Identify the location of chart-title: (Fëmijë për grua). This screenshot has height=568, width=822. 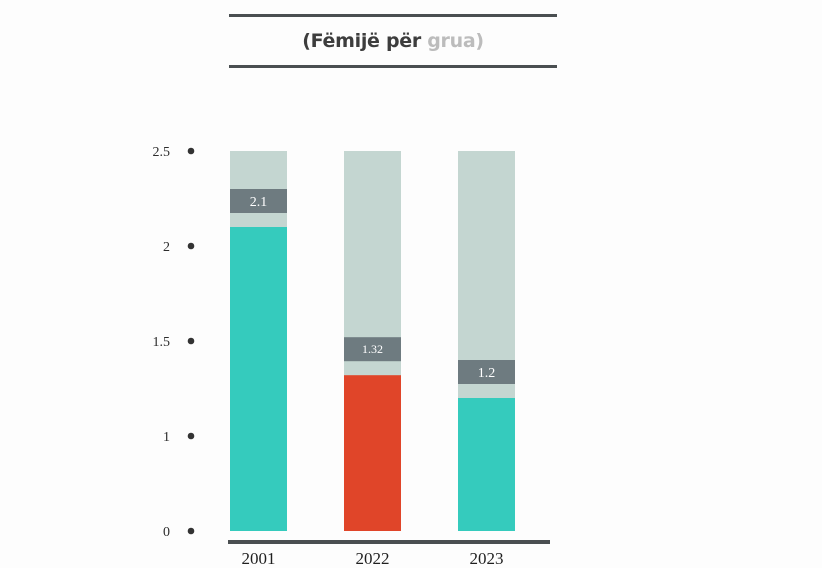
(393, 41).